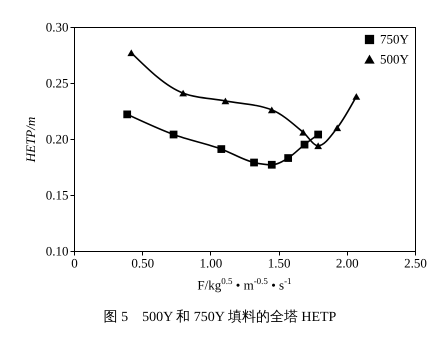 This screenshot has height=337, width=440. I want to click on legend-label: 750Y, so click(395, 39).